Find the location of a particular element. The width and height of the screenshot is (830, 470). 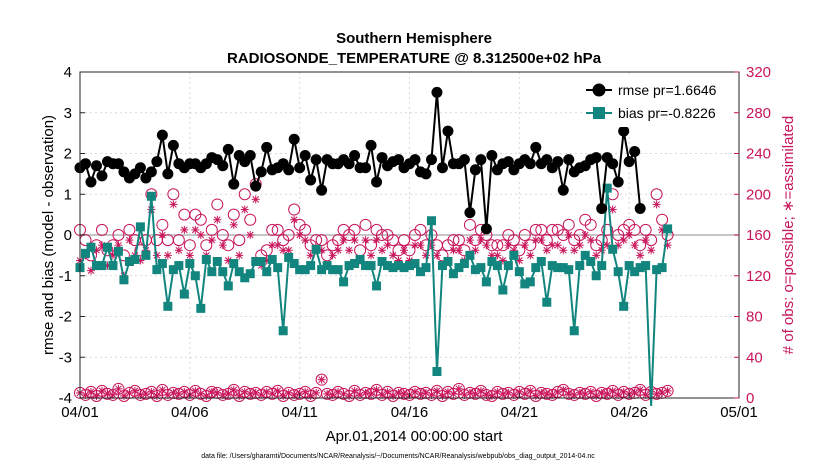

y2-tick-label: 80 is located at coordinates (754, 317).